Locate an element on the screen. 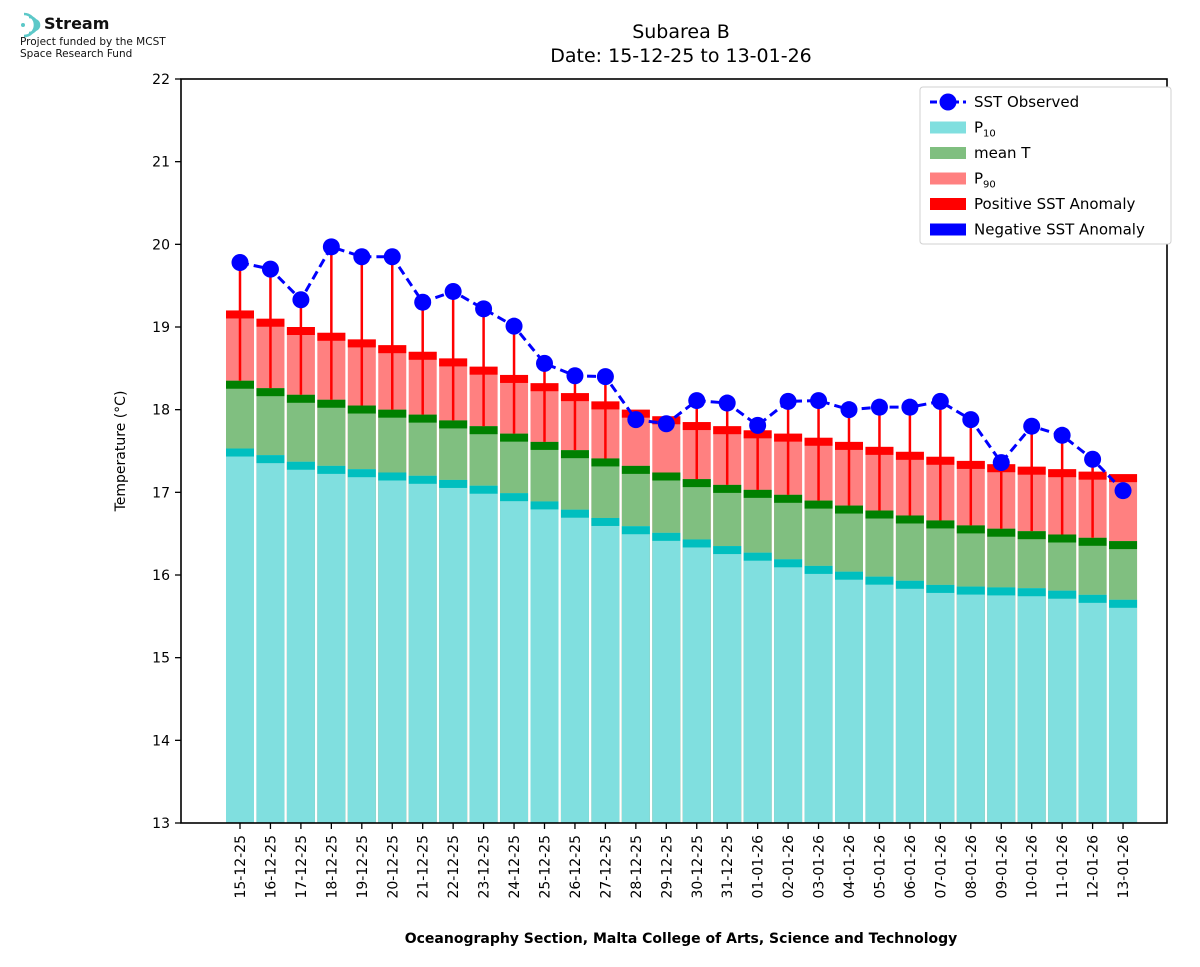 The height and width of the screenshot is (967, 1200). logo-line-1: Project funded by the MCST is located at coordinates (93, 42).